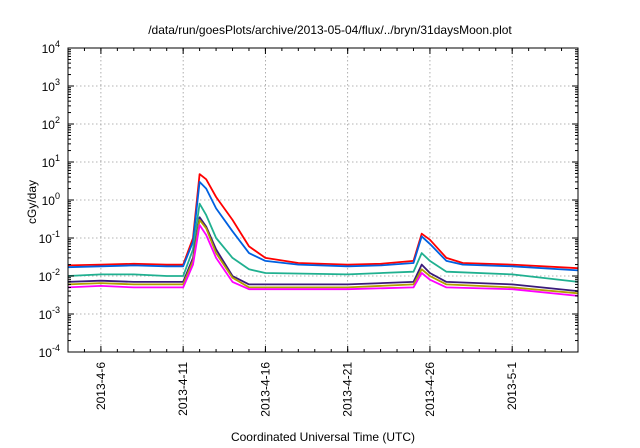 Image resolution: width=640 pixels, height=448 pixels. I want to click on x-tick-label: 2013-4-21, so click(348, 389).